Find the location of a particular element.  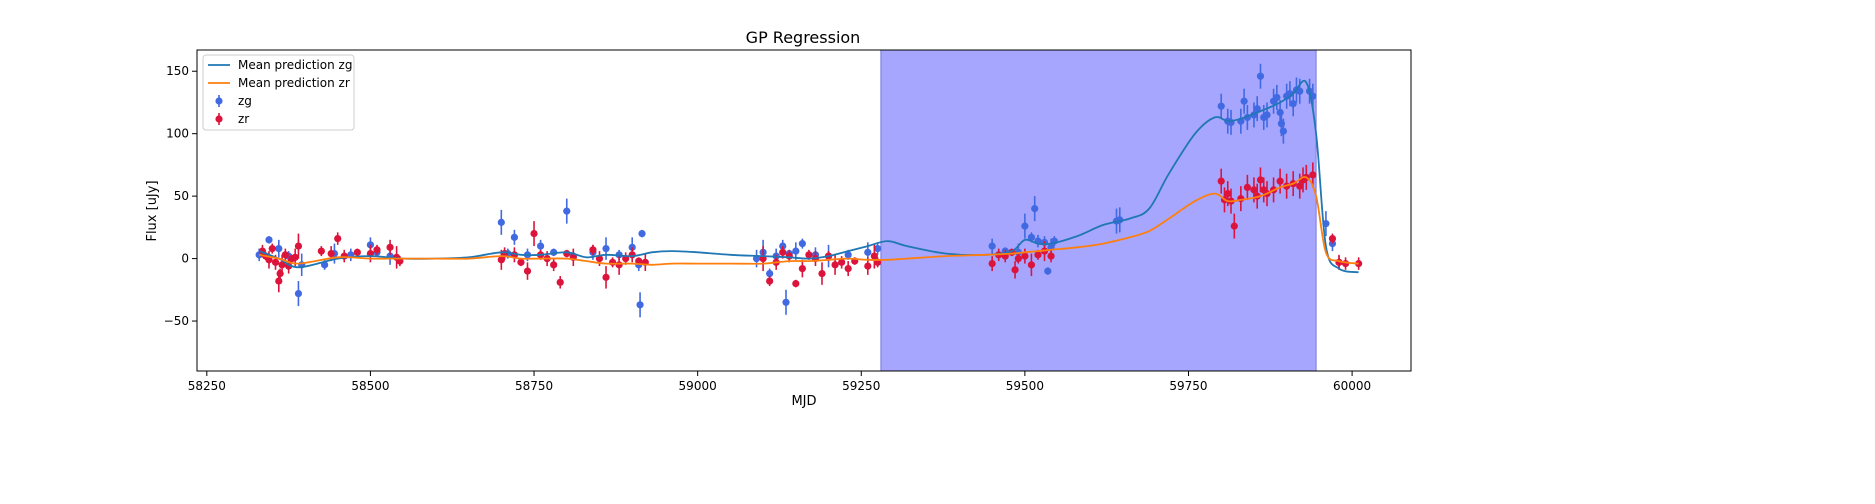

shaded-region is located at coordinates (1098, 210).